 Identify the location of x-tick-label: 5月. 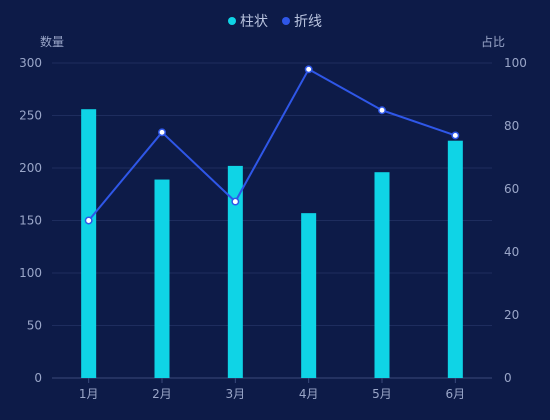
(382, 394).